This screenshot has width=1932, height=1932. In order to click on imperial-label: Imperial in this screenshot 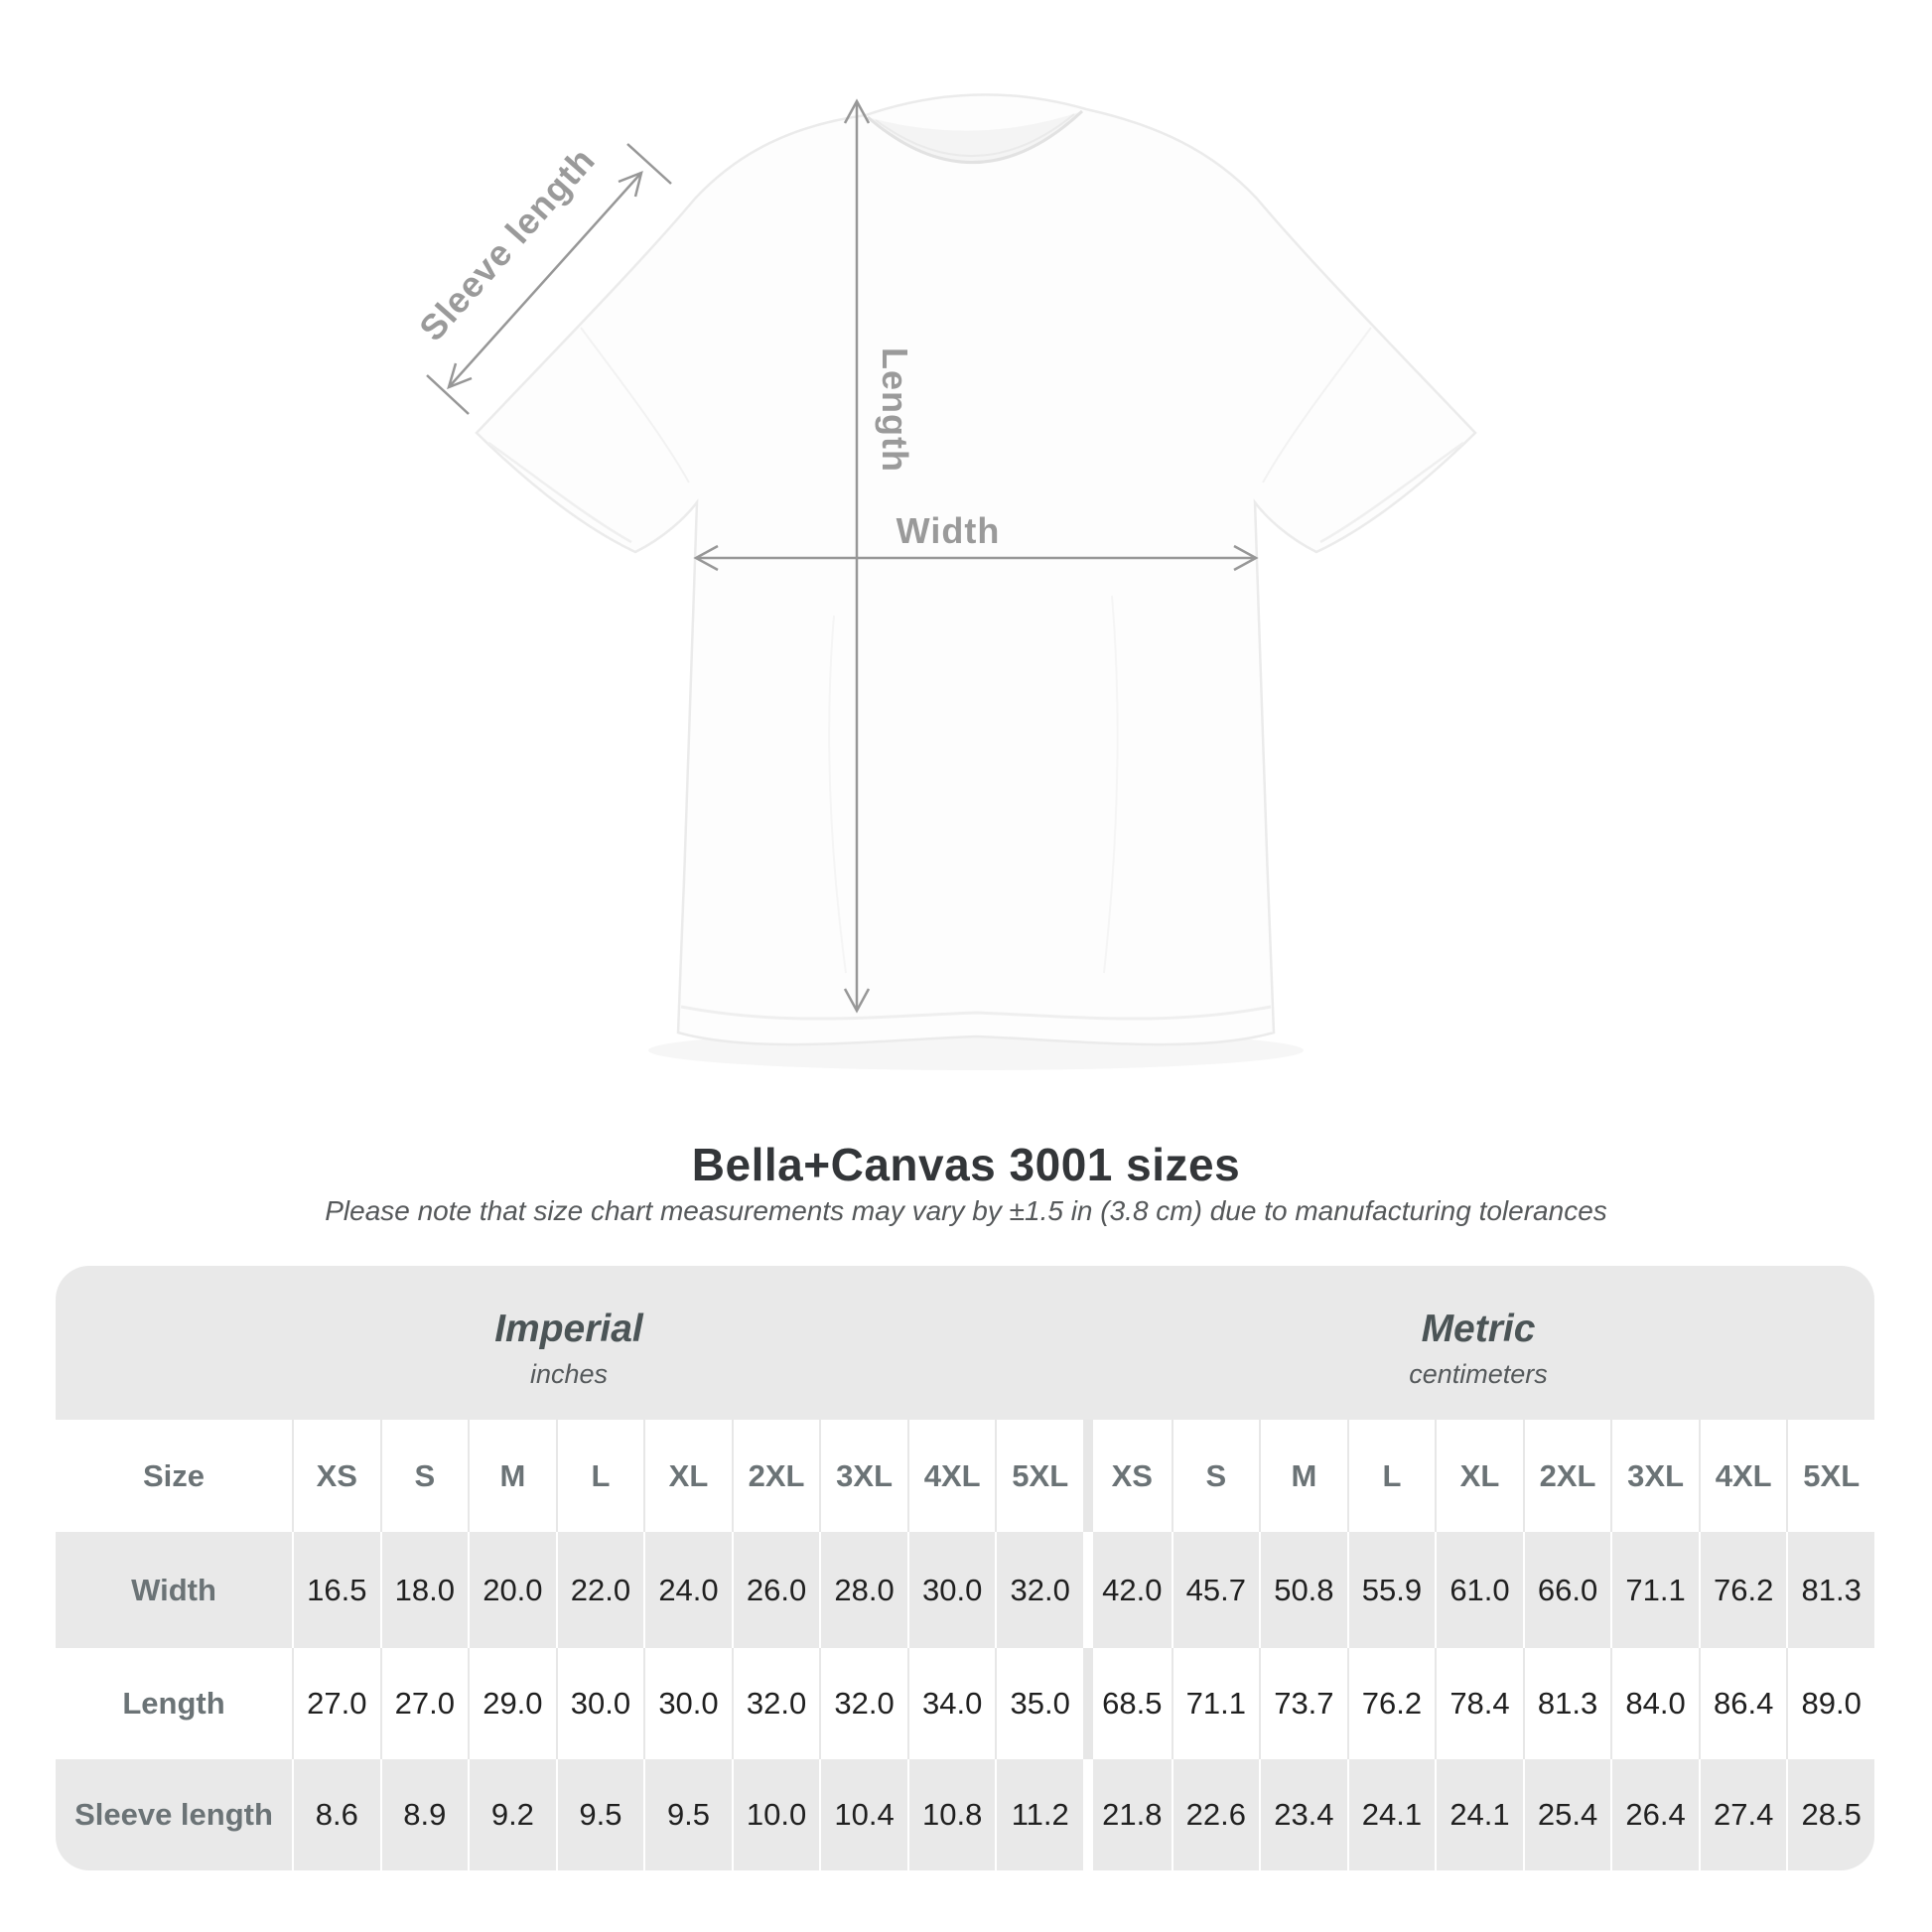, I will do `click(569, 1329)`.